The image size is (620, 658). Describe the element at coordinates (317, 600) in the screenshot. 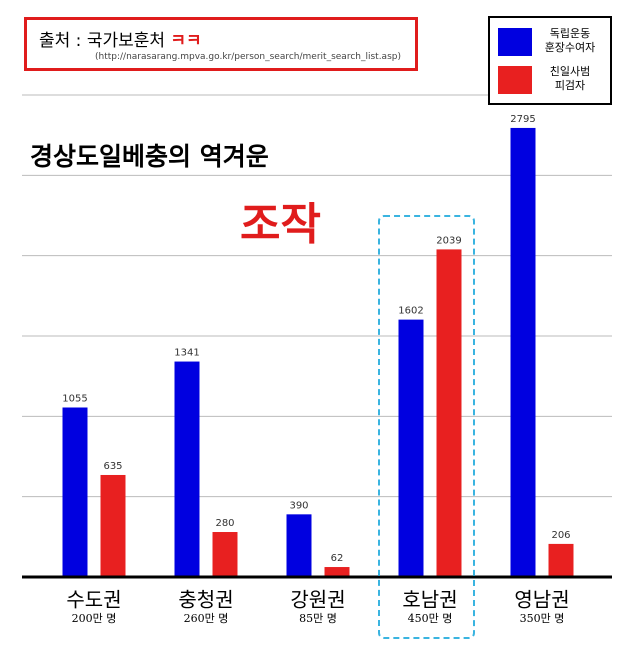

I see `x-tick-label: 강원권` at that location.